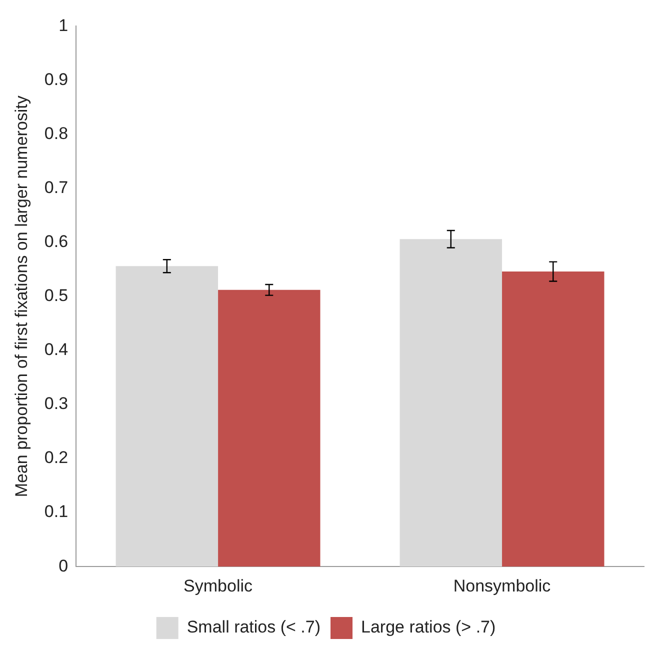 The image size is (662, 657). What do you see at coordinates (56, 296) in the screenshot?
I see `y-tick-label: 0.5` at bounding box center [56, 296].